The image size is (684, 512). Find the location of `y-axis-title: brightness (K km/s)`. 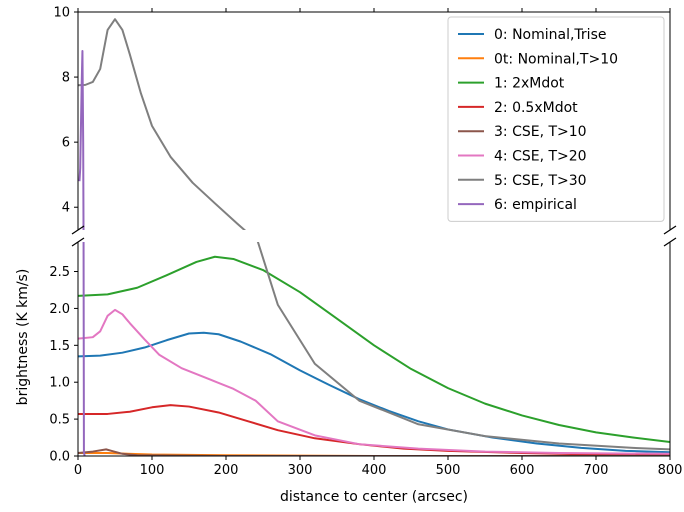

y-axis-title: brightness (K km/s) is located at coordinates (23, 337).